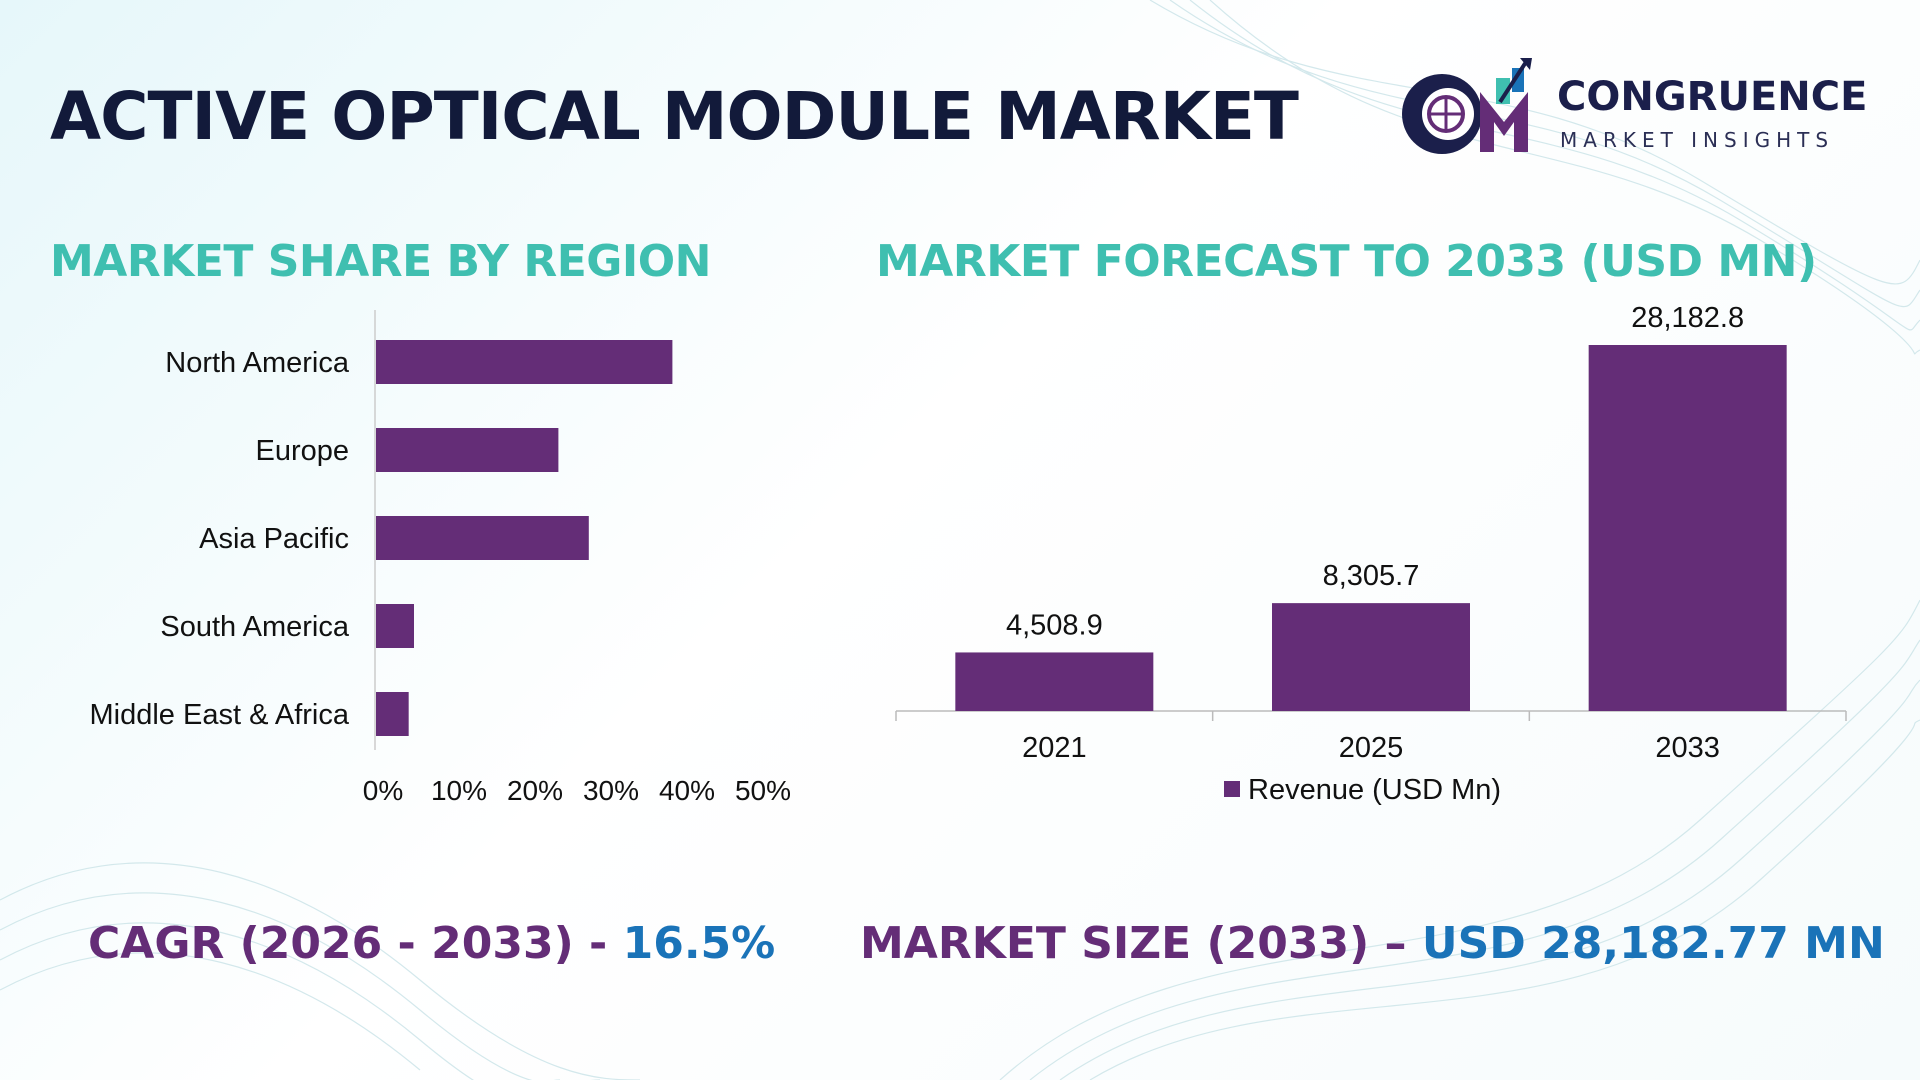 This screenshot has width=1920, height=1080. Describe the element at coordinates (257, 363) in the screenshot. I see `category-label: North America` at that location.